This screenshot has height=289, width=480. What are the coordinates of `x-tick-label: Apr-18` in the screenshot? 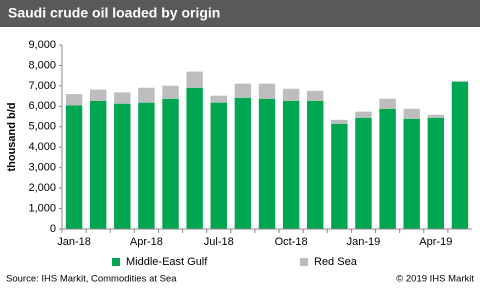 It's located at (146, 242).